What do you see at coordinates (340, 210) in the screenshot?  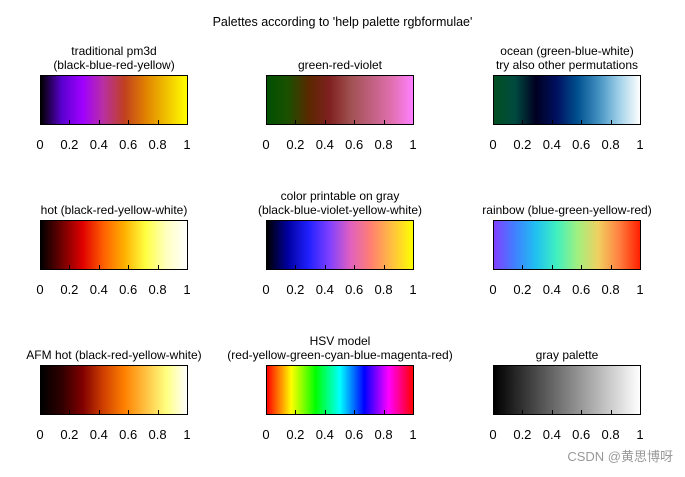 I see `palette-title: (black-blue-violet-yellow-white)` at bounding box center [340, 210].